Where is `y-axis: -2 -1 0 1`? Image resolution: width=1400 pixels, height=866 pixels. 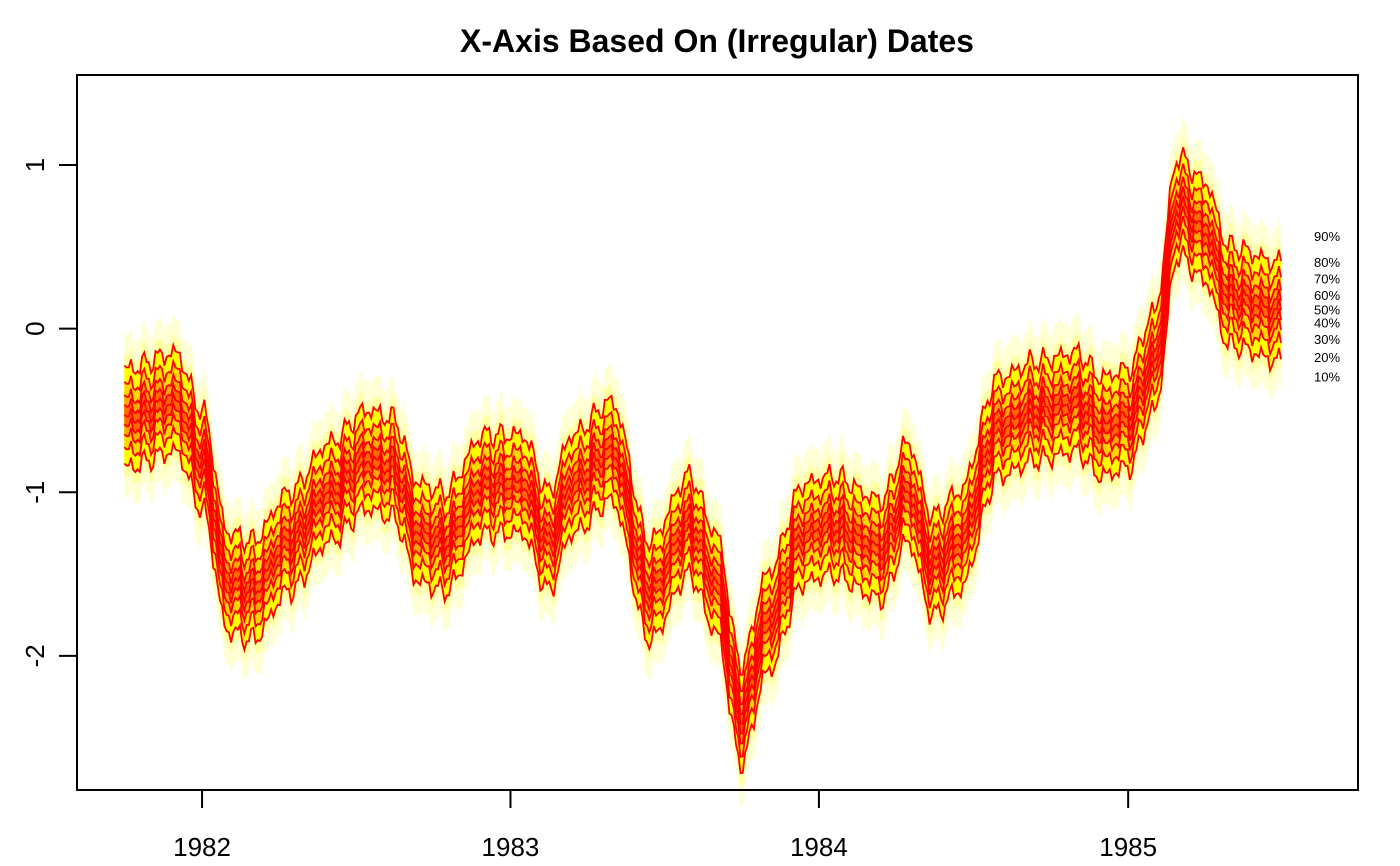 y-axis: -2 -1 0 1 is located at coordinates (49, 412).